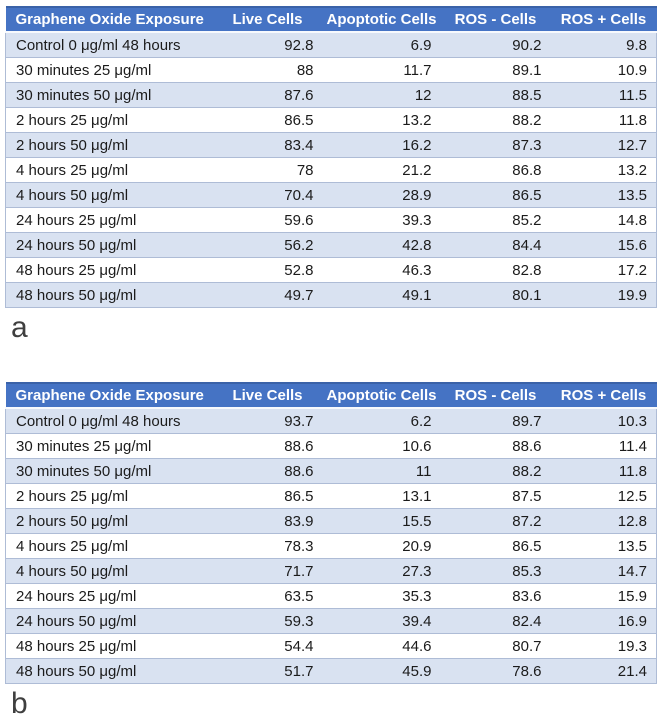 This screenshot has width=660, height=721. What do you see at coordinates (495, 521) in the screenshot?
I see `value-cell: 87.2` at bounding box center [495, 521].